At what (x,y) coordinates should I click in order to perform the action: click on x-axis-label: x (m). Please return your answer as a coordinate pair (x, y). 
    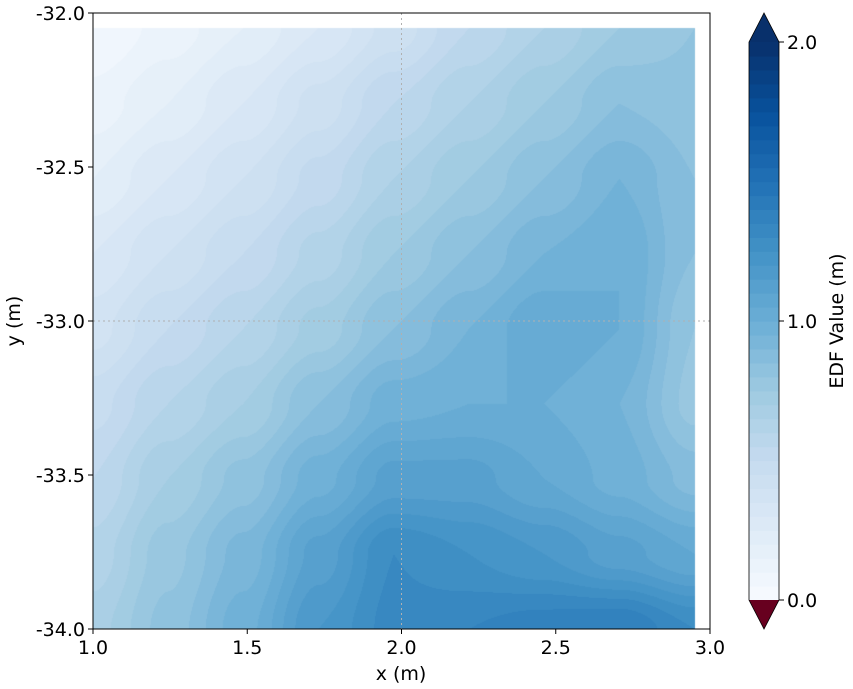
    Looking at the image, I should click on (401, 674).